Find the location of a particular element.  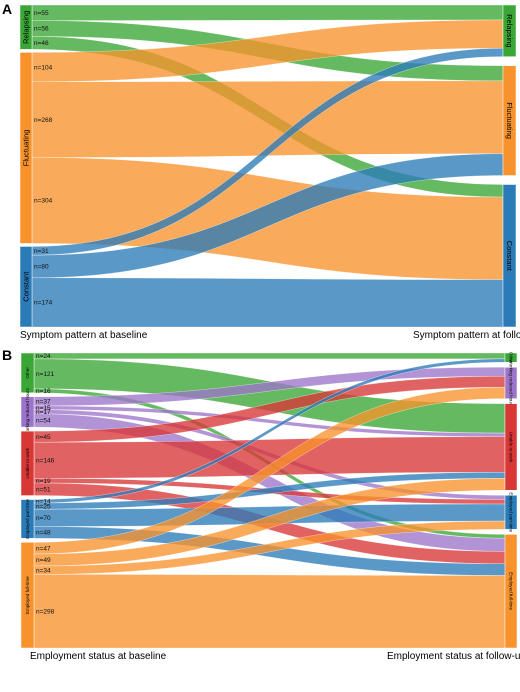

left-node-label-other: Other is located at coordinates (27, 373).